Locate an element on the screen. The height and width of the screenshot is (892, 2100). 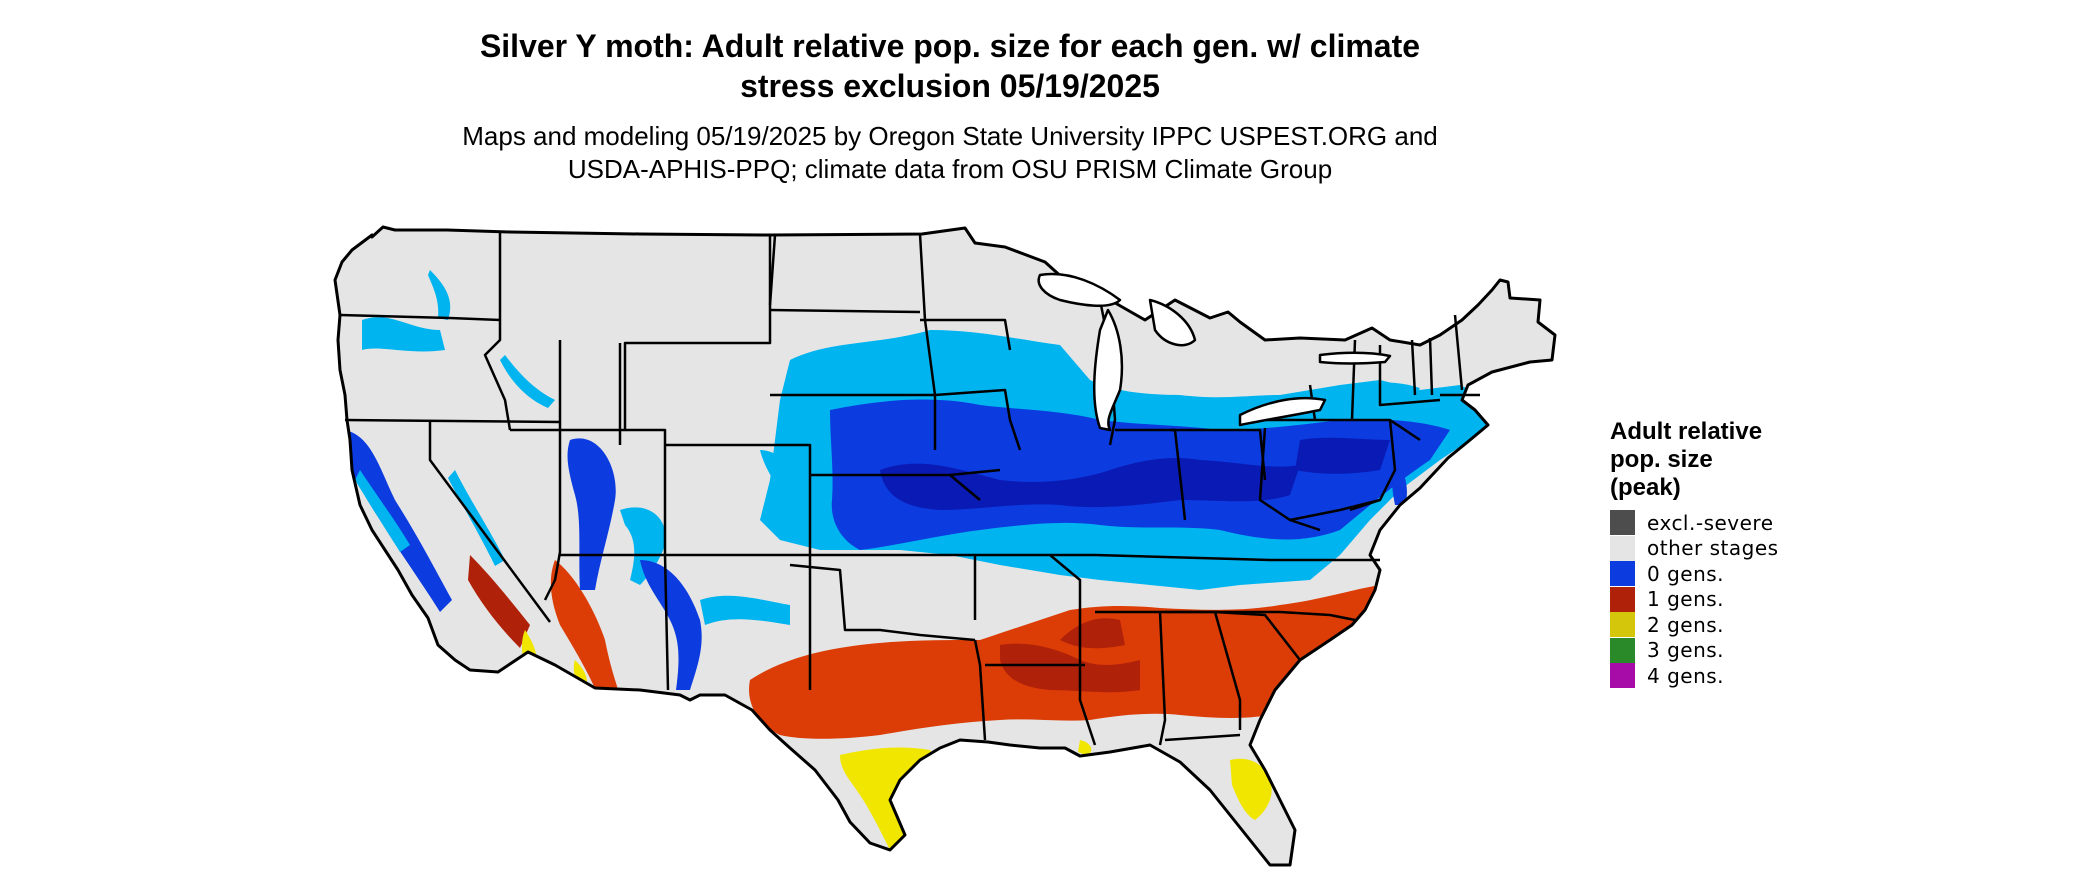
legend-label-4-gens: 4 gens. is located at coordinates (1686, 675).